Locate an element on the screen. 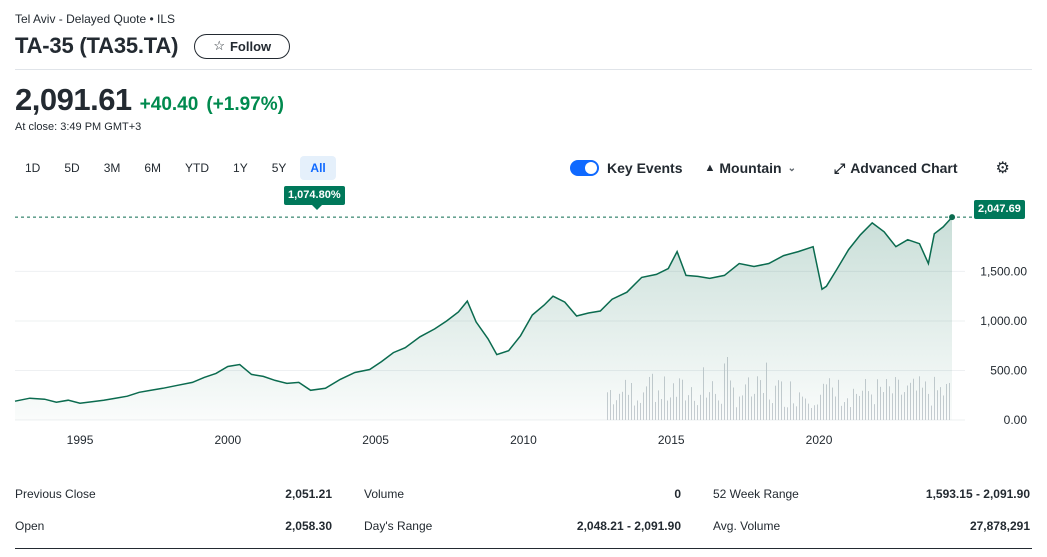 The image size is (1047, 557). period-change-badge: 1,074.80% is located at coordinates (314, 198).